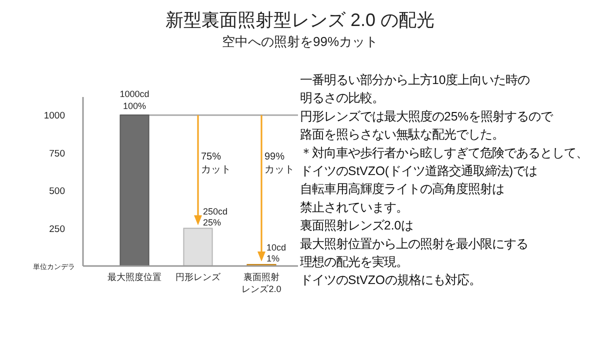 This screenshot has height=340, width=600. Describe the element at coordinates (57, 154) in the screenshot. I see `y-tick-label: 750` at that location.